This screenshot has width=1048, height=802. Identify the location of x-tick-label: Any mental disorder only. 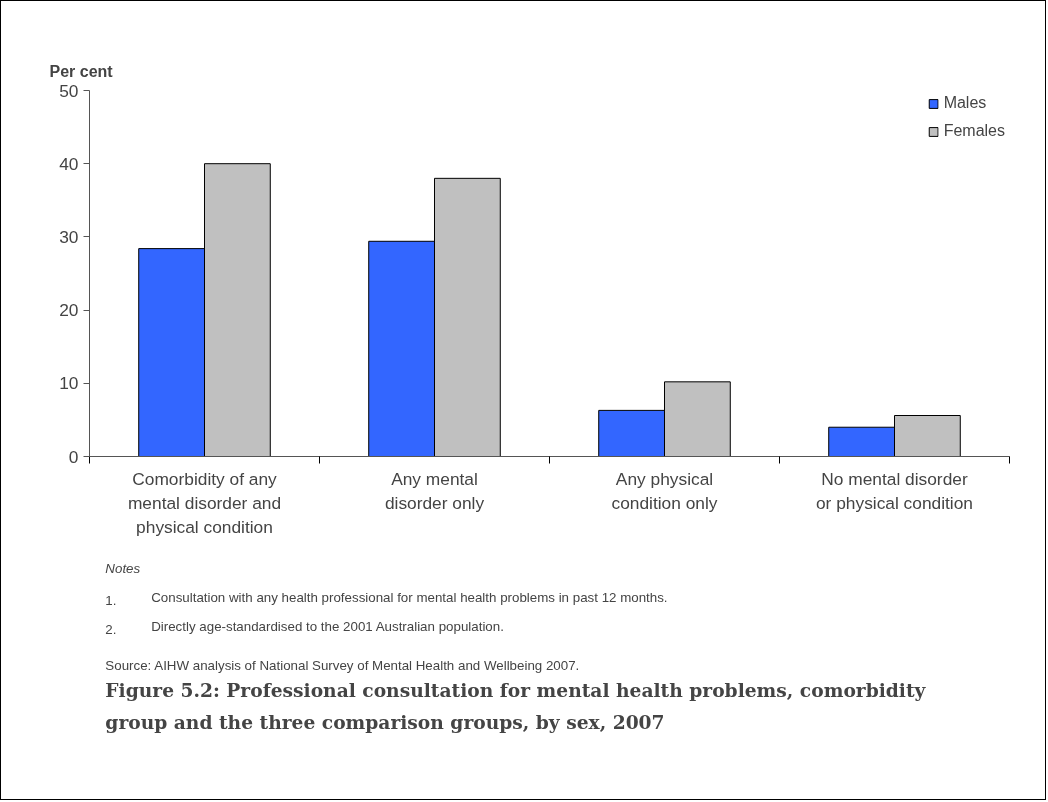
(434, 490).